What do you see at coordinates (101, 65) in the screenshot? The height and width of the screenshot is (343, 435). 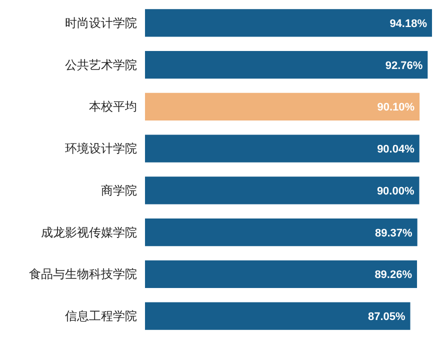 I see `y-tick-label: 公共艺术学院` at bounding box center [101, 65].